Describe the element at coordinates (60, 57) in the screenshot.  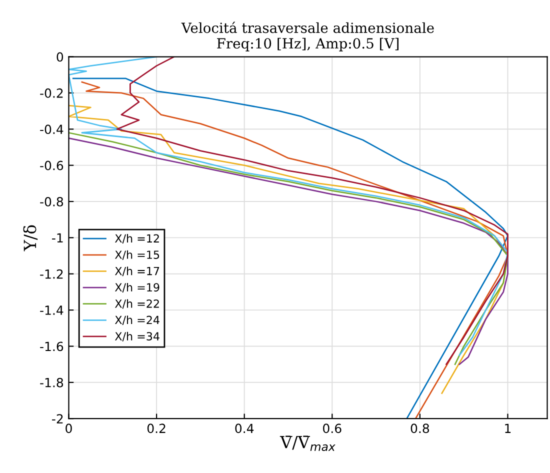
I see `y-tick-label: 0` at that location.